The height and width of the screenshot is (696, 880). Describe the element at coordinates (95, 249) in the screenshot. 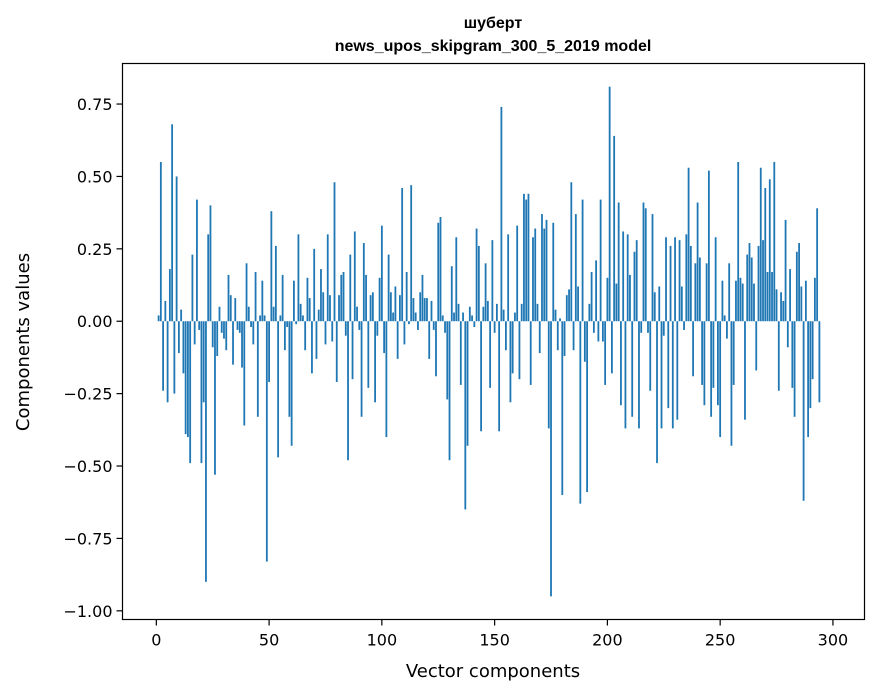

I see `y-tick-label: 0.25` at that location.